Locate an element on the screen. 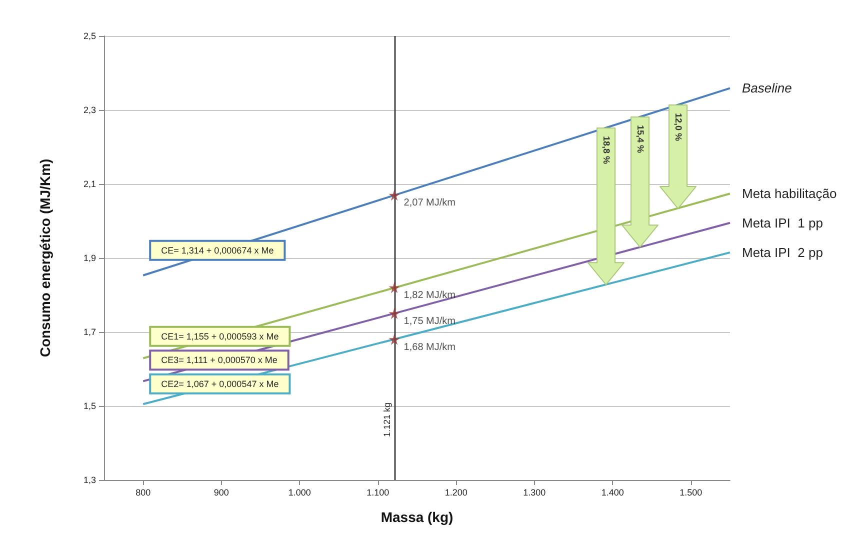 The height and width of the screenshot is (540, 864). x-tick-label: 1.300 is located at coordinates (534, 493).